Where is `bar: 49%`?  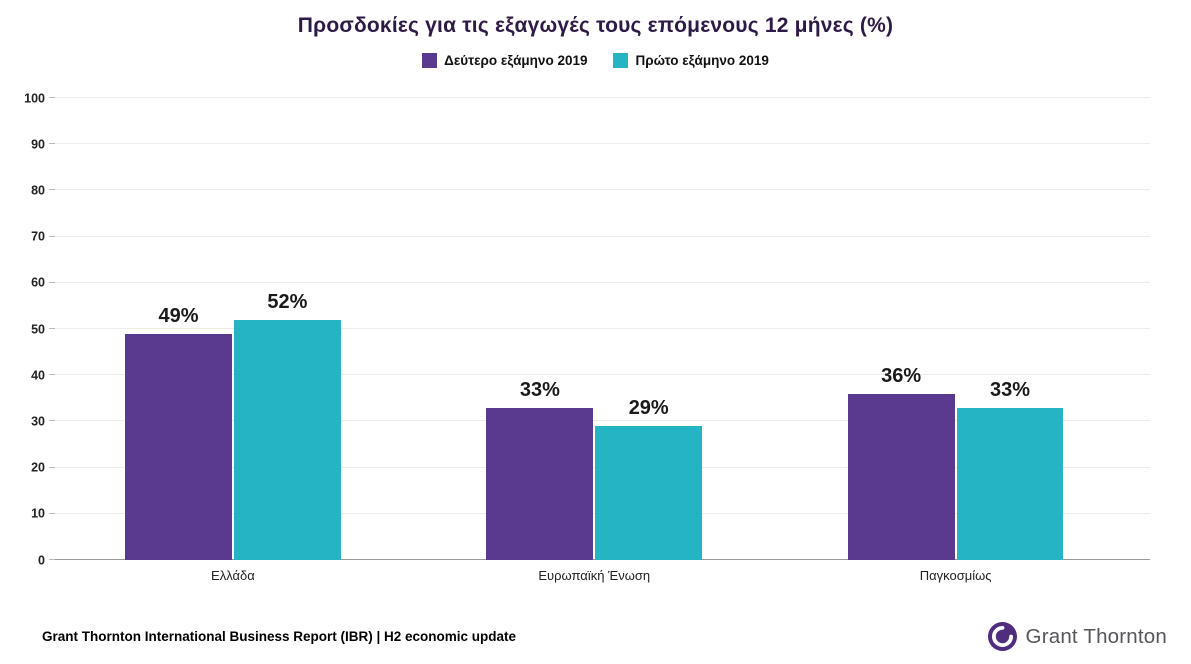
bar: 49% is located at coordinates (178, 432).